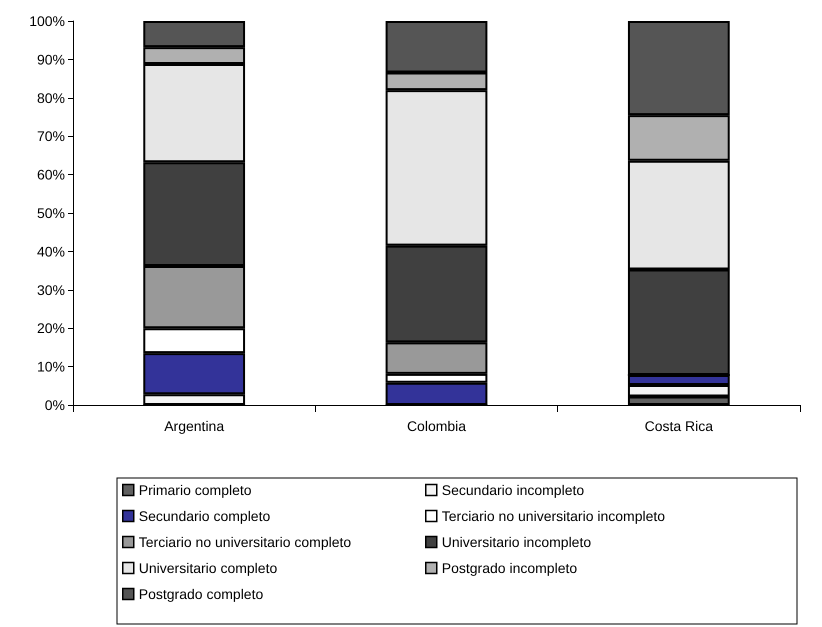 Image resolution: width=822 pixels, height=627 pixels. Describe the element at coordinates (50, 213) in the screenshot. I see `y-tick-label: 50%` at that location.